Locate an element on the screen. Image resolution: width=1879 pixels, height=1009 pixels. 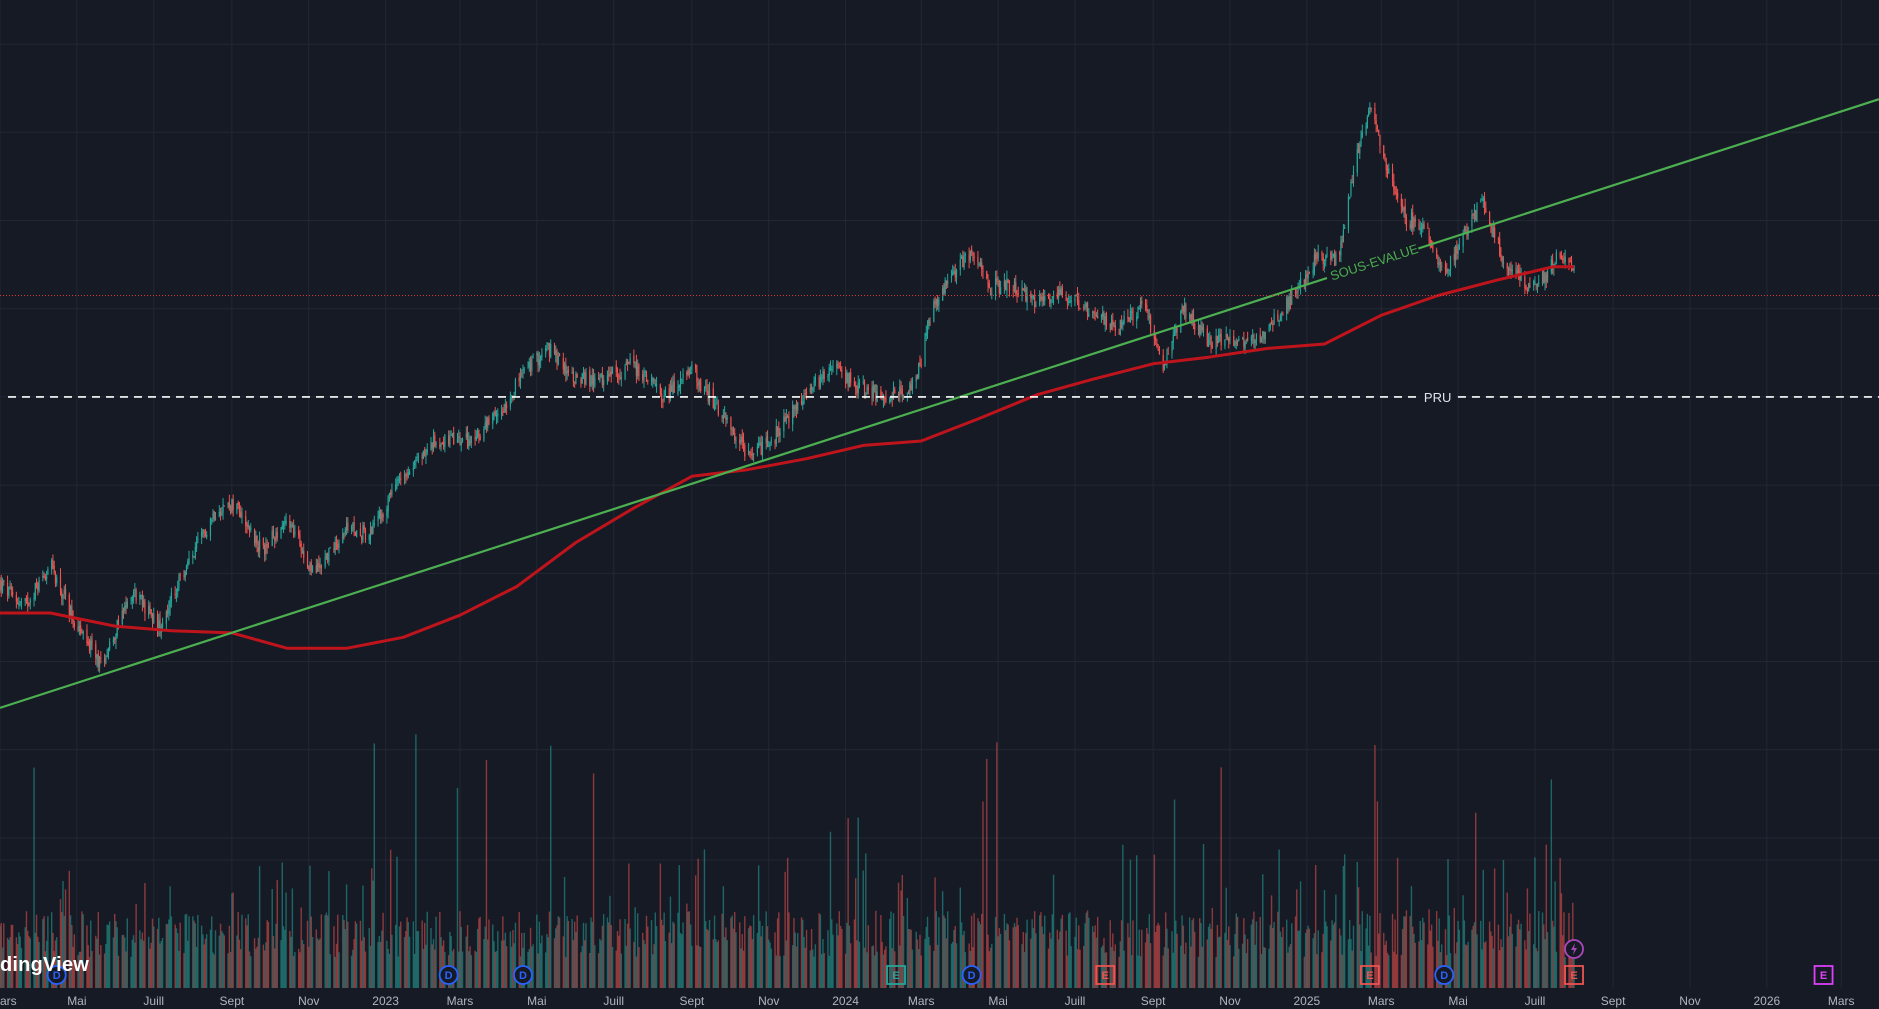
event-letter: D is located at coordinates (449, 976).